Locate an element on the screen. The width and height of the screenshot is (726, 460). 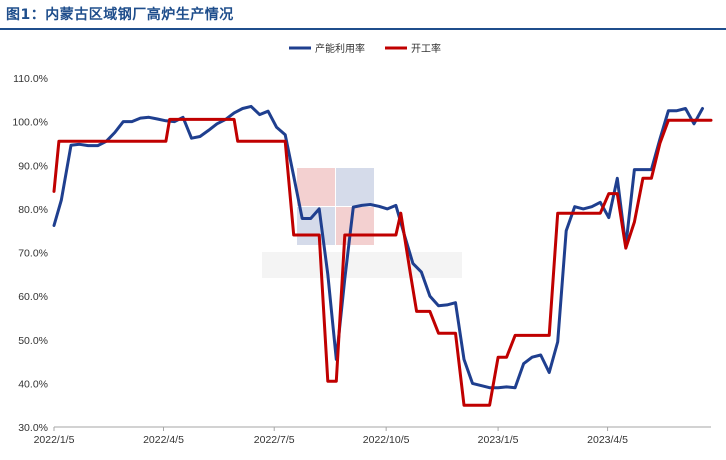
x-tick-label: 2022/10/5 is located at coordinates (386, 440).